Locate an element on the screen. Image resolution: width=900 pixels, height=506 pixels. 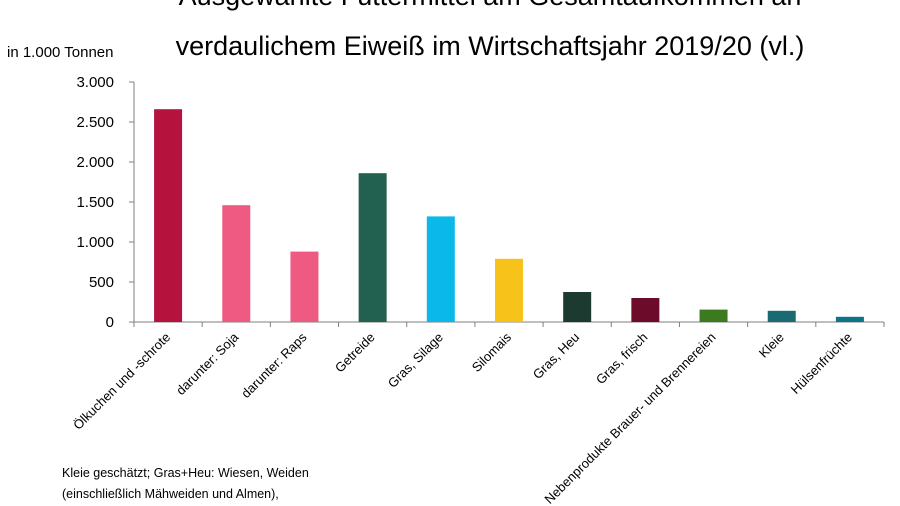
category-label: Hülsenfrüchte is located at coordinates (821, 363).